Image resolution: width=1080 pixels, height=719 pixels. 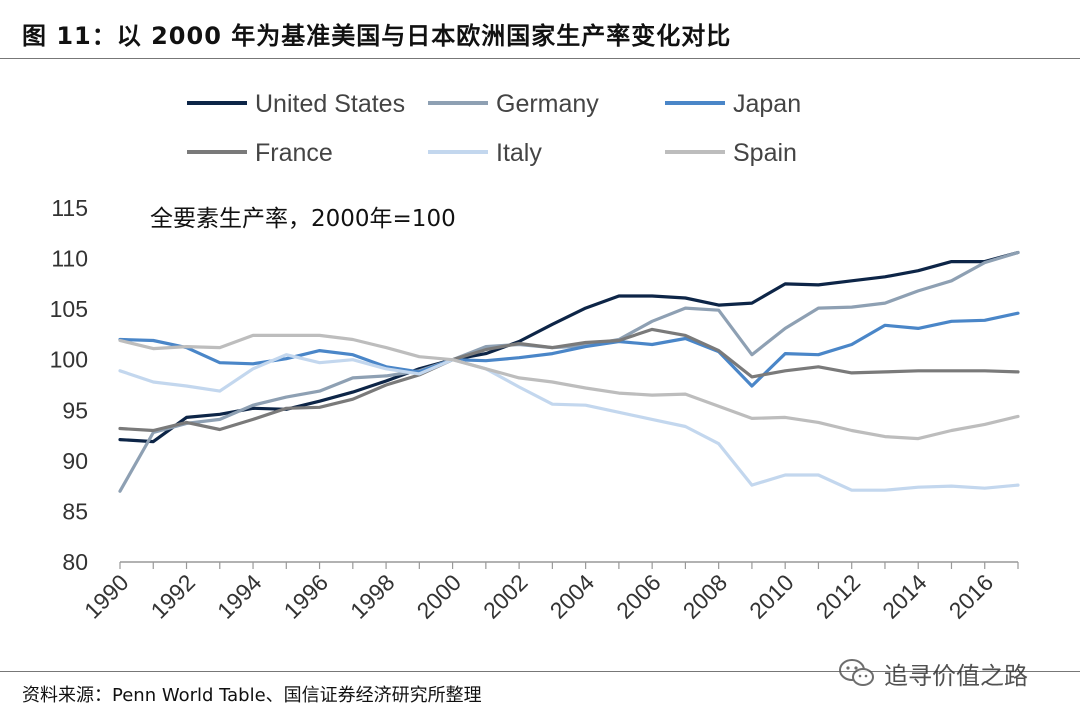 What do you see at coordinates (306, 596) in the screenshot?
I see `x-tick-label-1996: 1996` at bounding box center [306, 596].